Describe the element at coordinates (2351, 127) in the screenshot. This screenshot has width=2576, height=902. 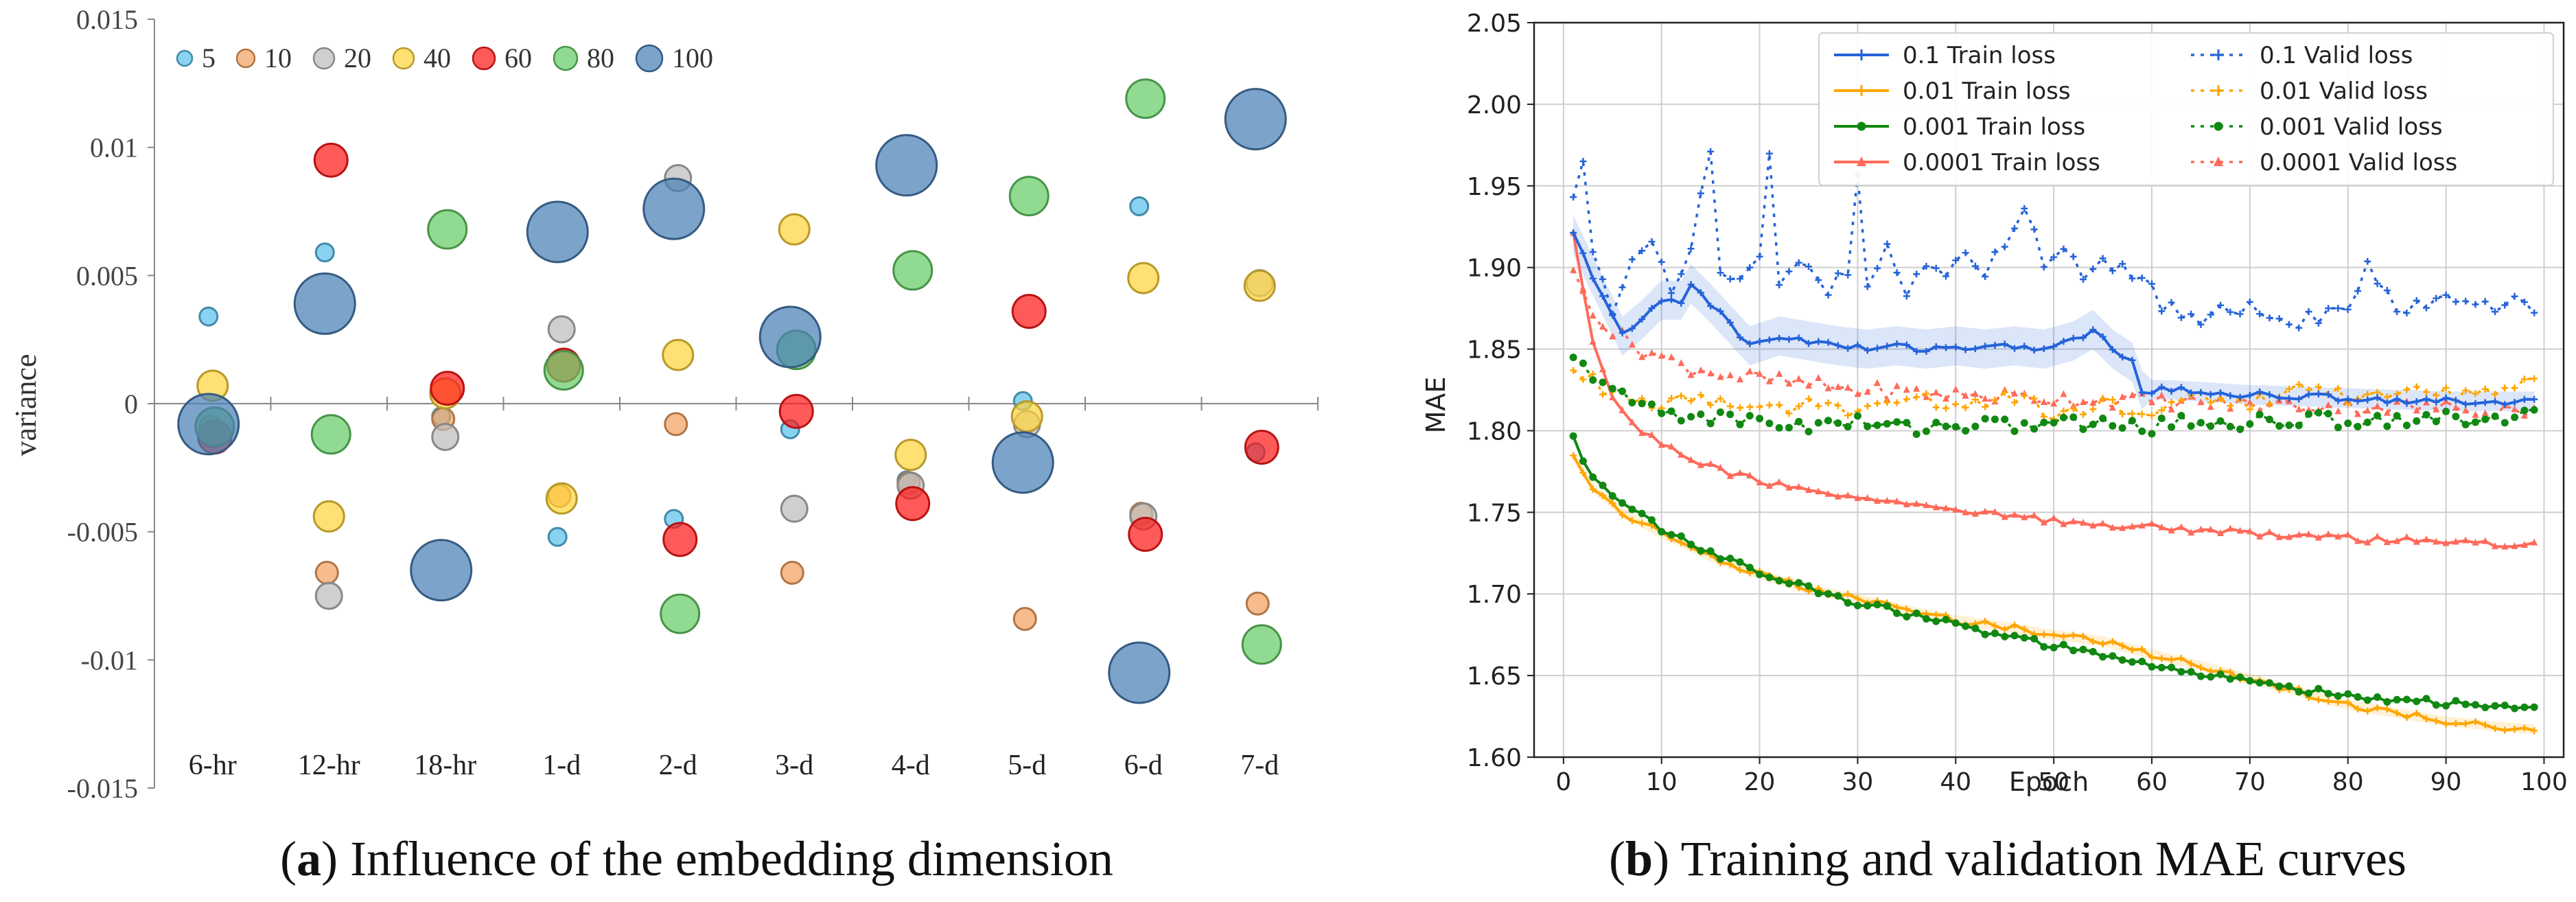
I see `panel-b-legend-label: 0.001 Valid loss` at that location.